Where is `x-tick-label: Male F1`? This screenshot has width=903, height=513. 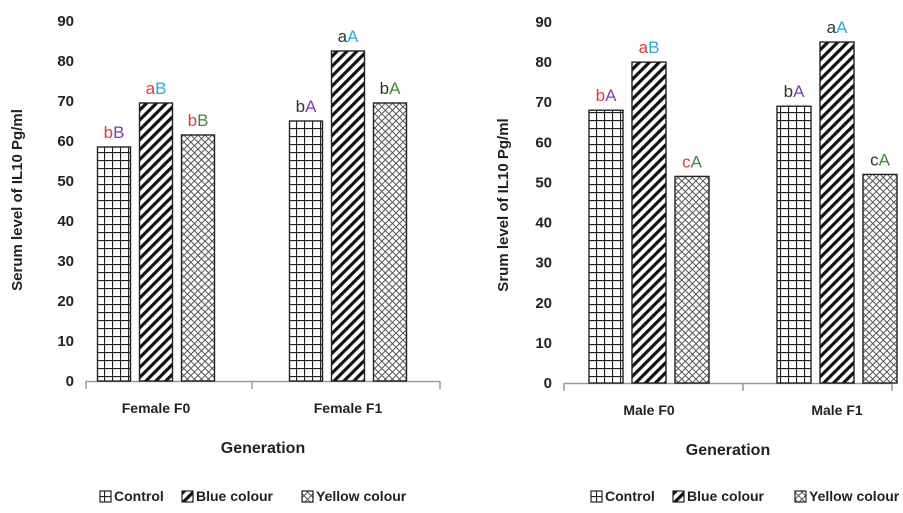 x-tick-label: Male F1 is located at coordinates (837, 410).